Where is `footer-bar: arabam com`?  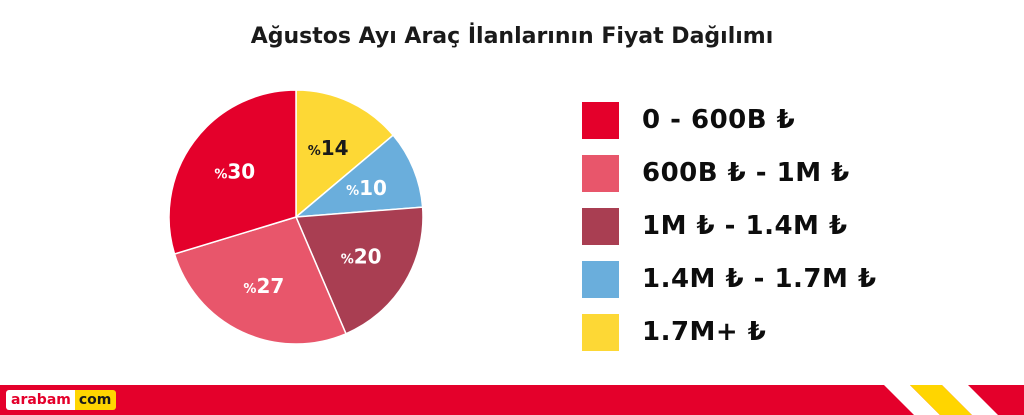 footer-bar: arabam com is located at coordinates (512, 400).